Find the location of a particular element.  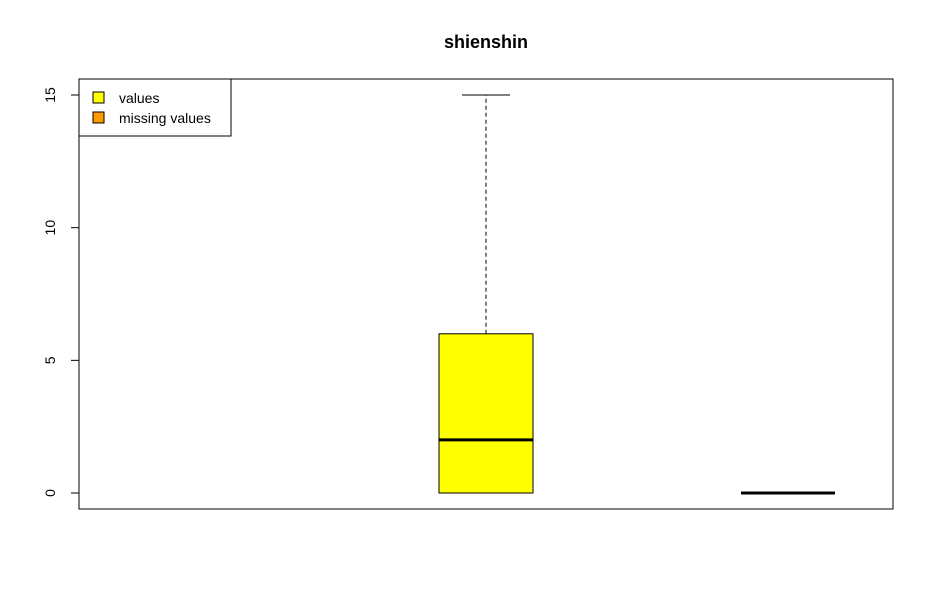

box-values is located at coordinates (486, 294).